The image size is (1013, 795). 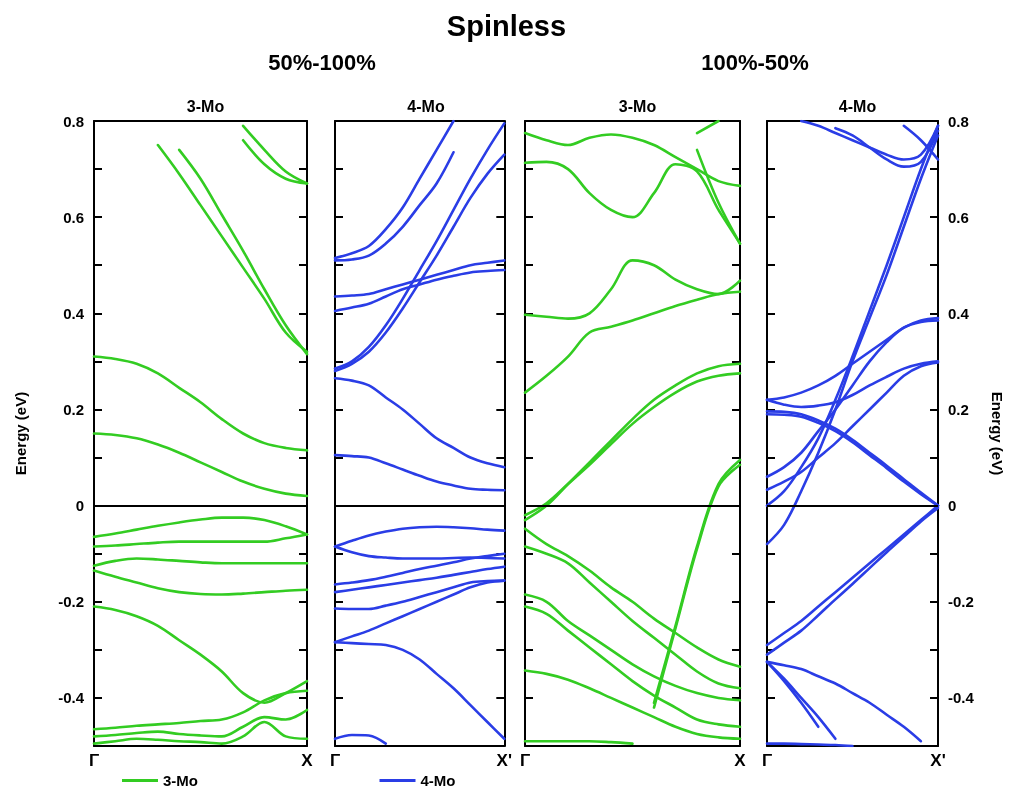 I want to click on legend-label: 3-Mo, so click(x=180, y=780).